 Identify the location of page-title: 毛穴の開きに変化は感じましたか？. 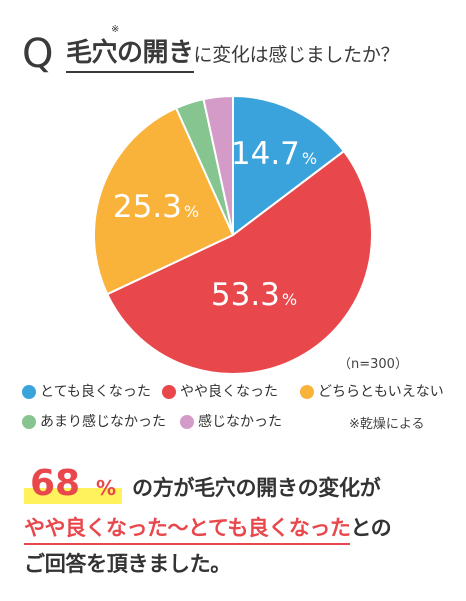
(233, 55).